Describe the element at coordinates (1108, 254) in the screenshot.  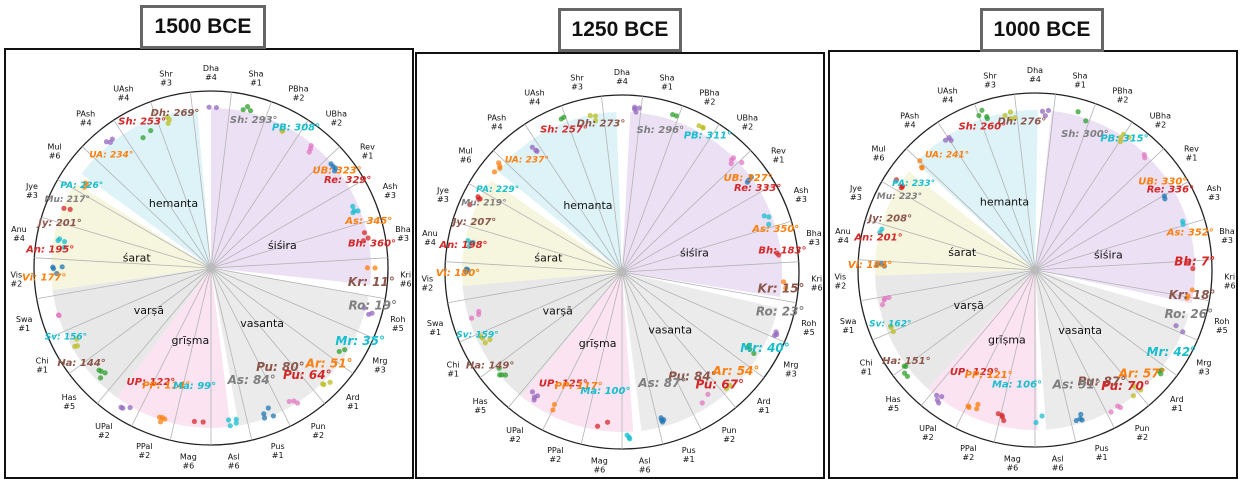
I see `season-label: śiśira` at that location.